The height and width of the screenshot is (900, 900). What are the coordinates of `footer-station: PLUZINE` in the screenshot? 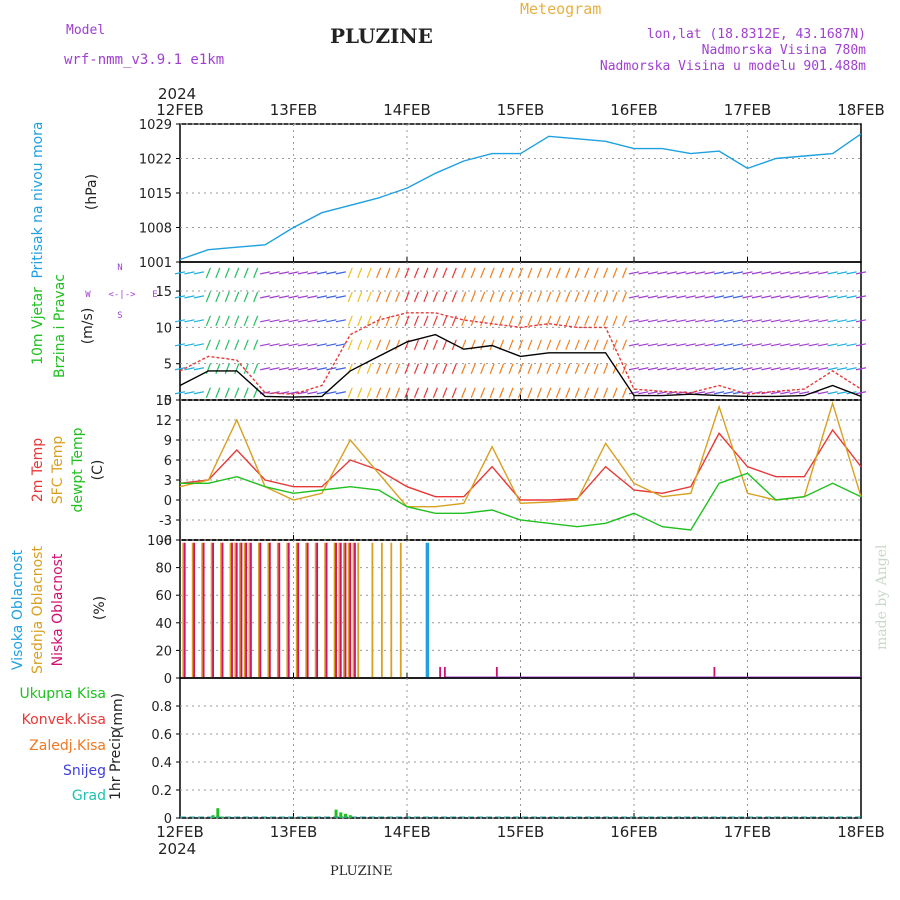 It's located at (361, 871).